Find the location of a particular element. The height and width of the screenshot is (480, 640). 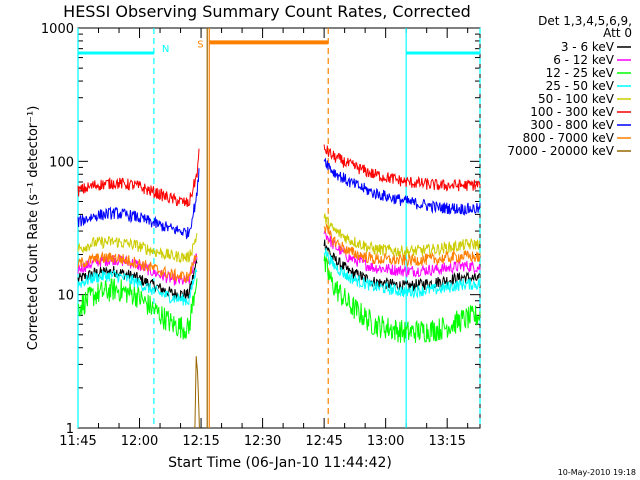

legend-label: 3 - 6 keV is located at coordinates (588, 47).